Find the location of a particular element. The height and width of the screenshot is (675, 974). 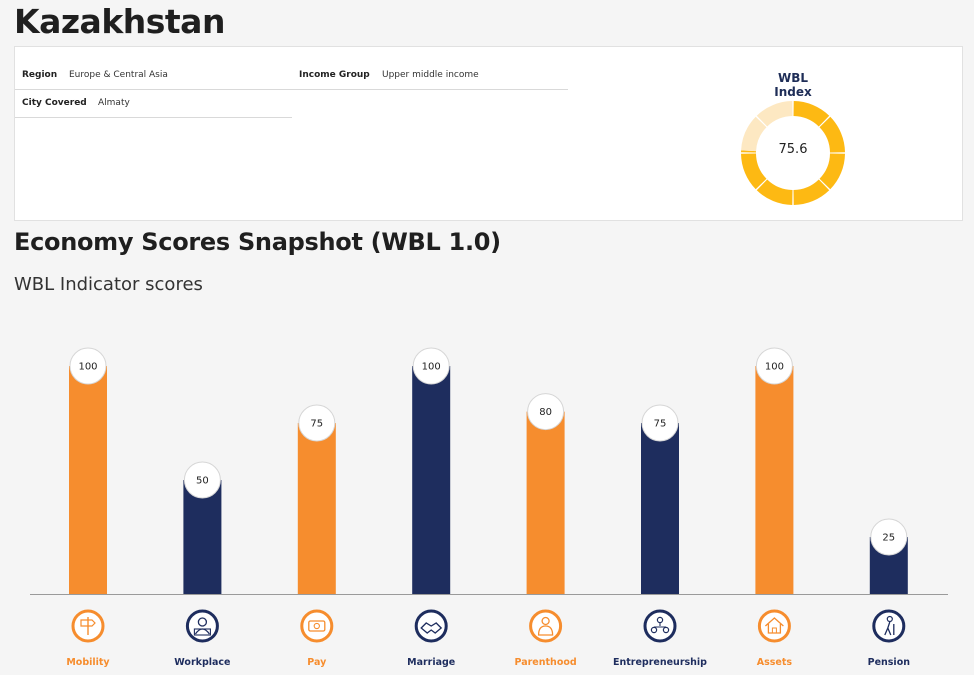

bar-mobility is located at coordinates (88, 480).